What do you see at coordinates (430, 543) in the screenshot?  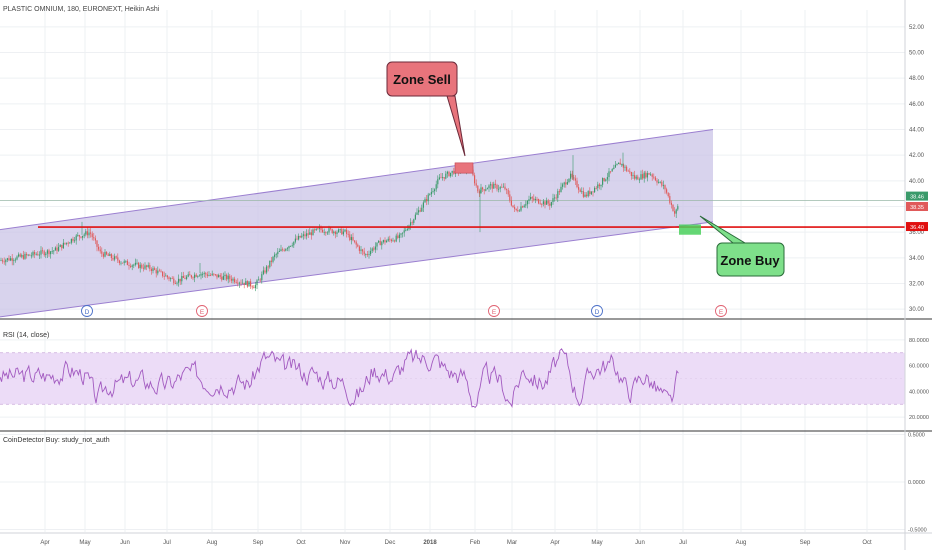 I see `time-tick-label: 2018` at bounding box center [430, 543].